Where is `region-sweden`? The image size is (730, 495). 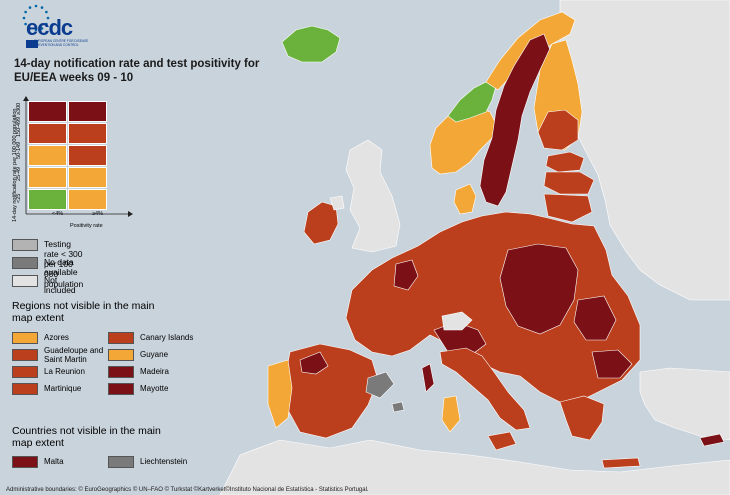
region-sweden is located at coordinates (515, 120).